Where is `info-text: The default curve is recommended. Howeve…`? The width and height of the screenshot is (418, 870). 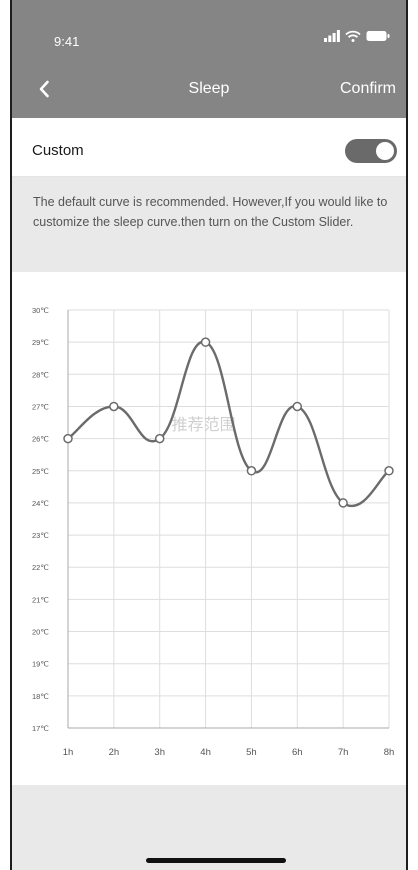 info-text: The default curve is recommended. Howeve… is located at coordinates (210, 212).